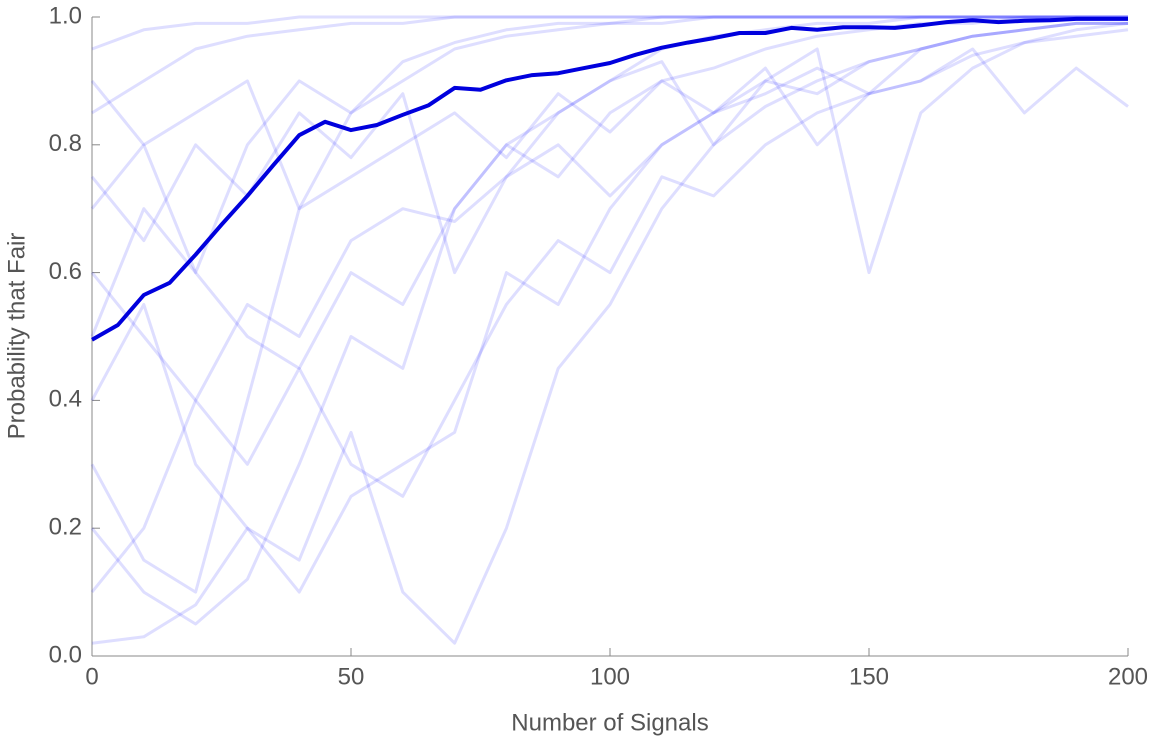 This screenshot has height=746, width=1152. I want to click on x-tick-label: 50, so click(351, 676).